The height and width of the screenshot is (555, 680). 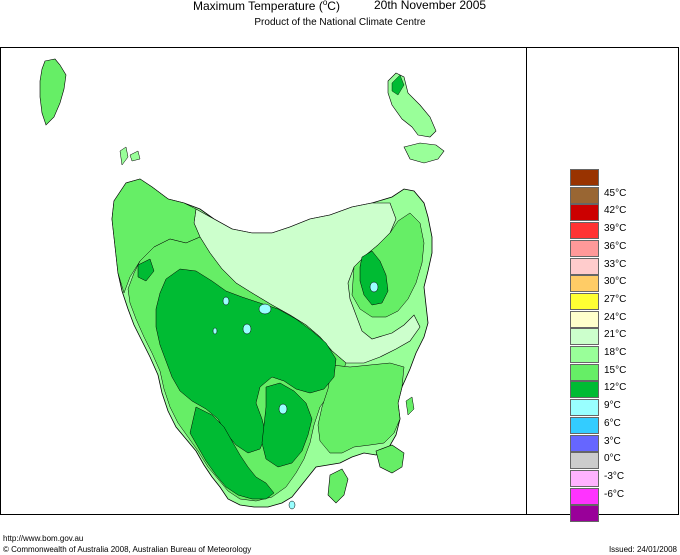 What do you see at coordinates (615, 211) in the screenshot?
I see `legend-label: 42°C` at bounding box center [615, 211].